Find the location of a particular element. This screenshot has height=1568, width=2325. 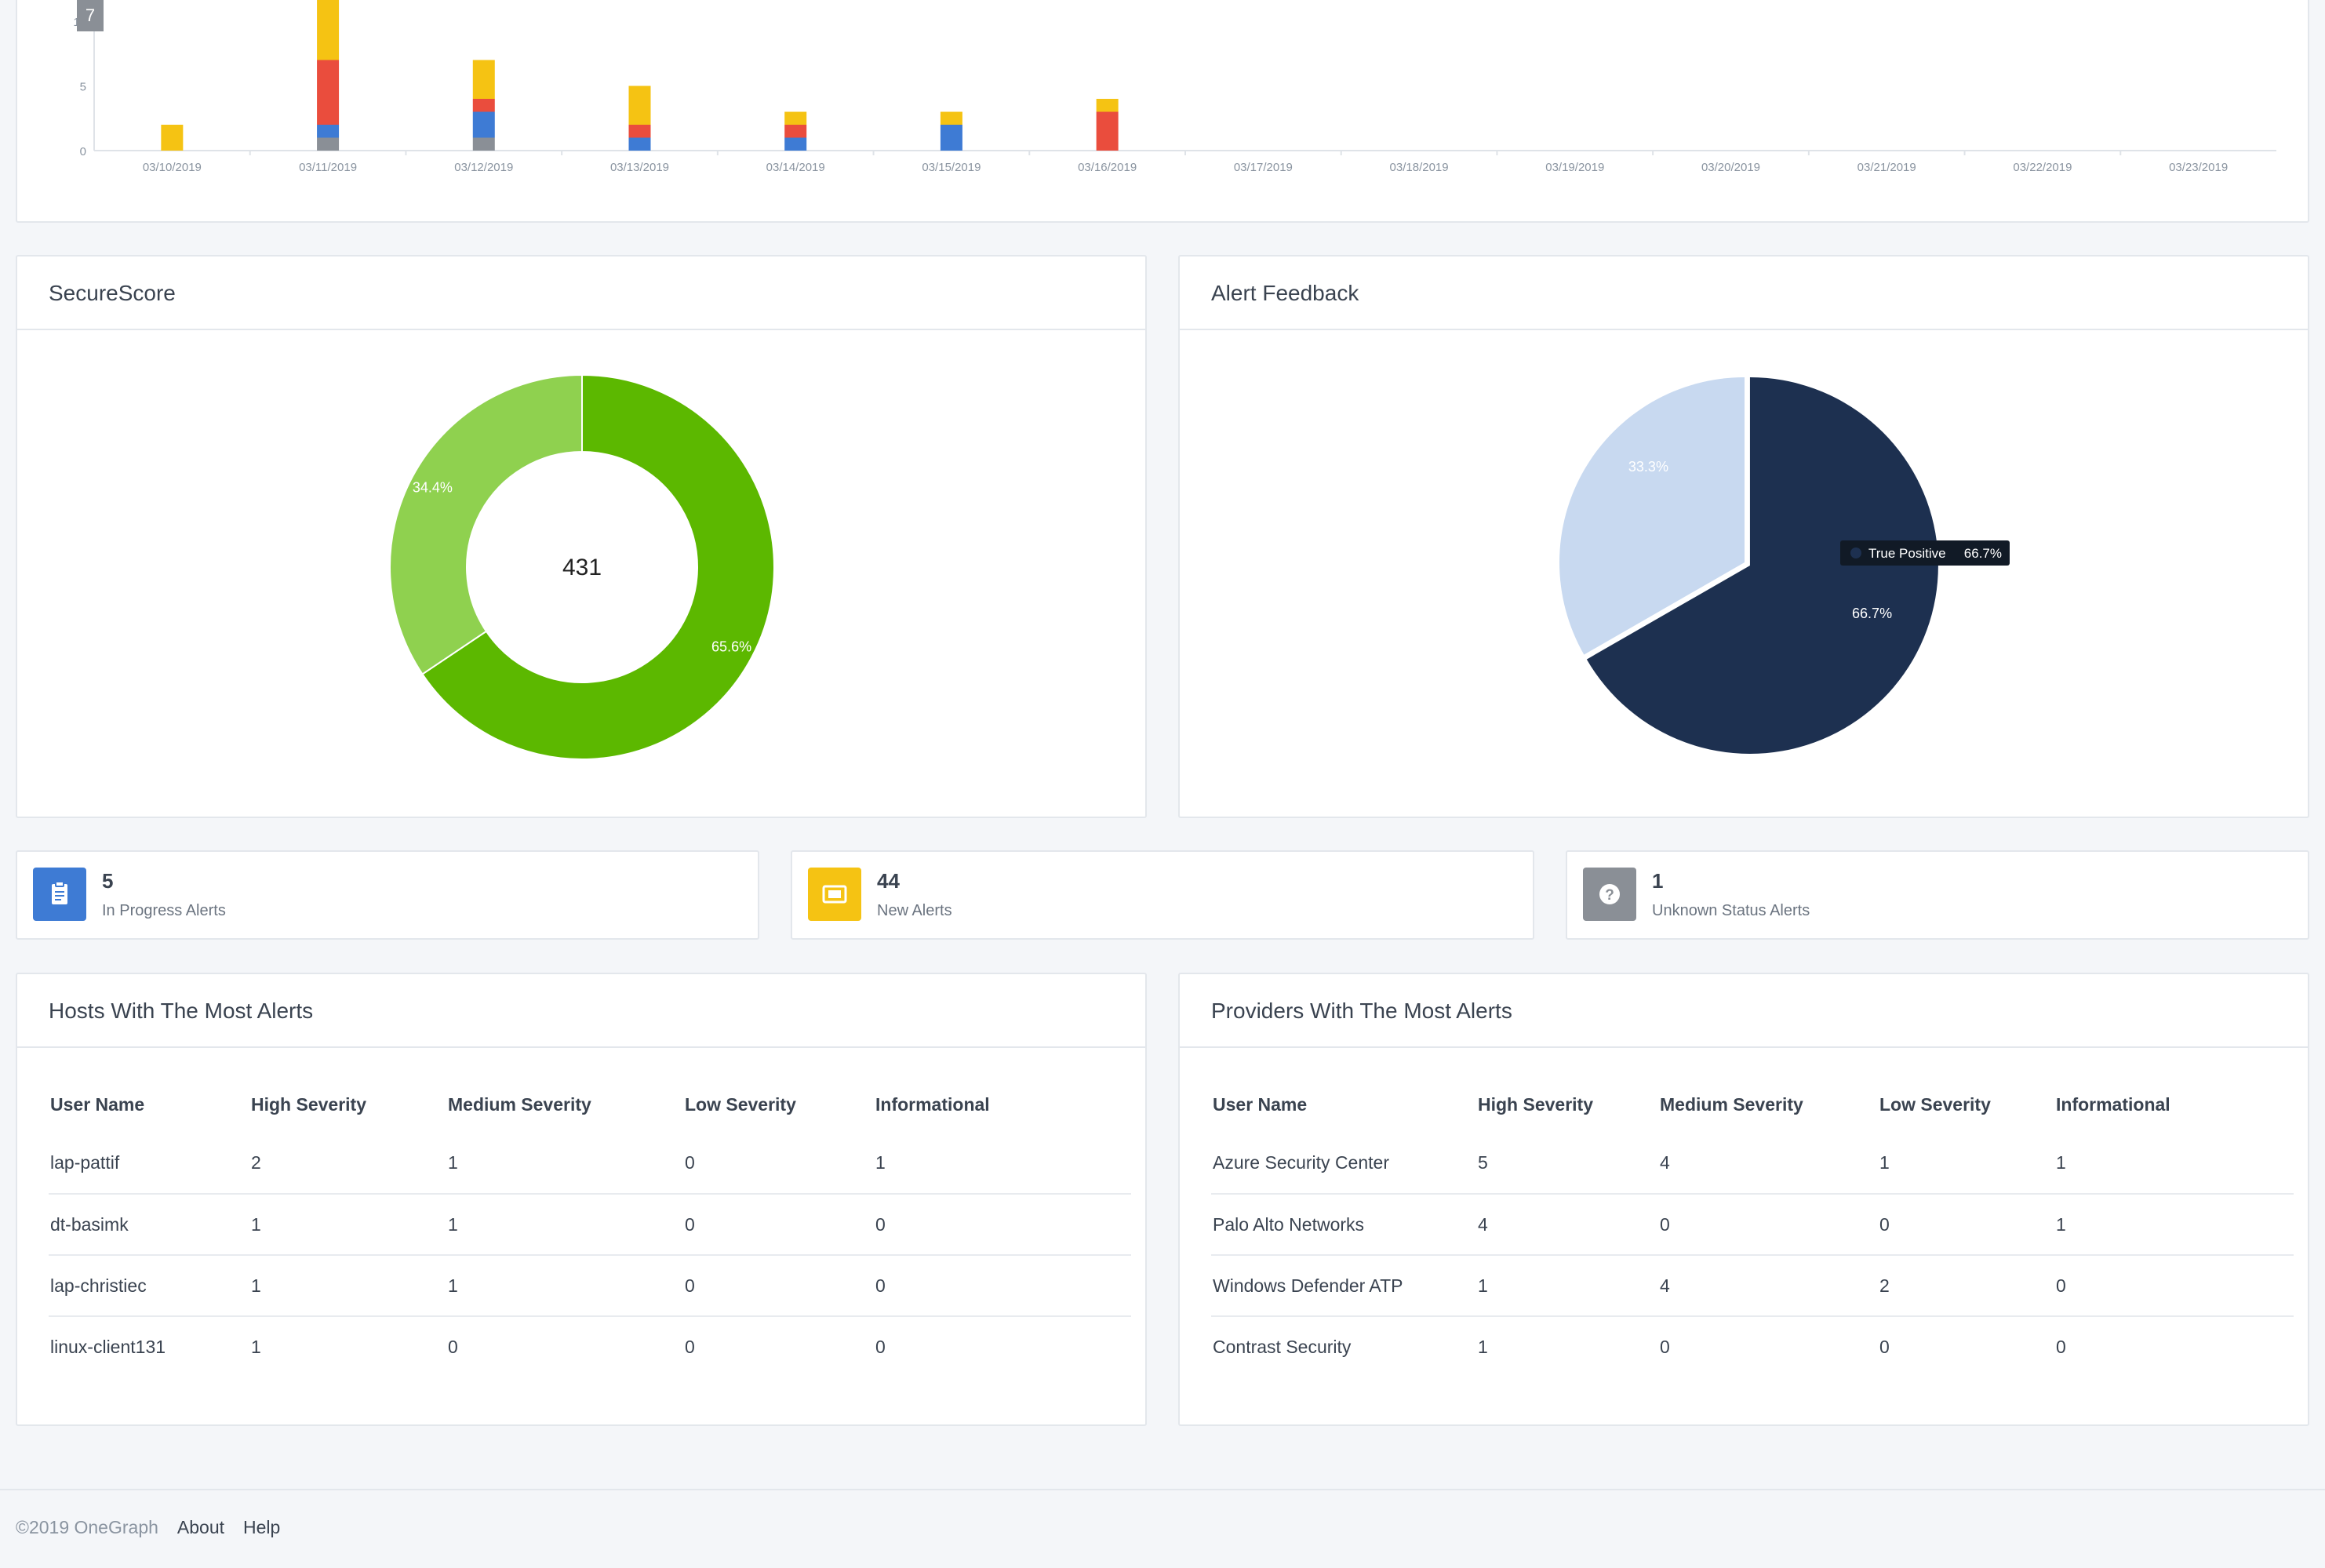

table-row: lap-pattif 2 1 0 1 is located at coordinates (590, 1164).